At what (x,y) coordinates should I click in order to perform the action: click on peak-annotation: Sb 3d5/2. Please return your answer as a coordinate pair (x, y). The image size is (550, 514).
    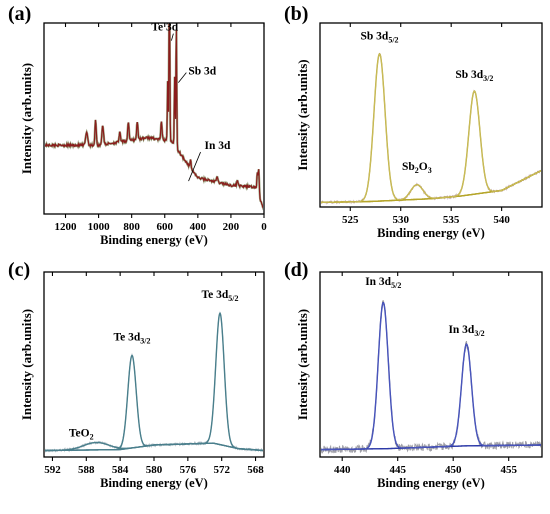
    Looking at the image, I should click on (380, 38).